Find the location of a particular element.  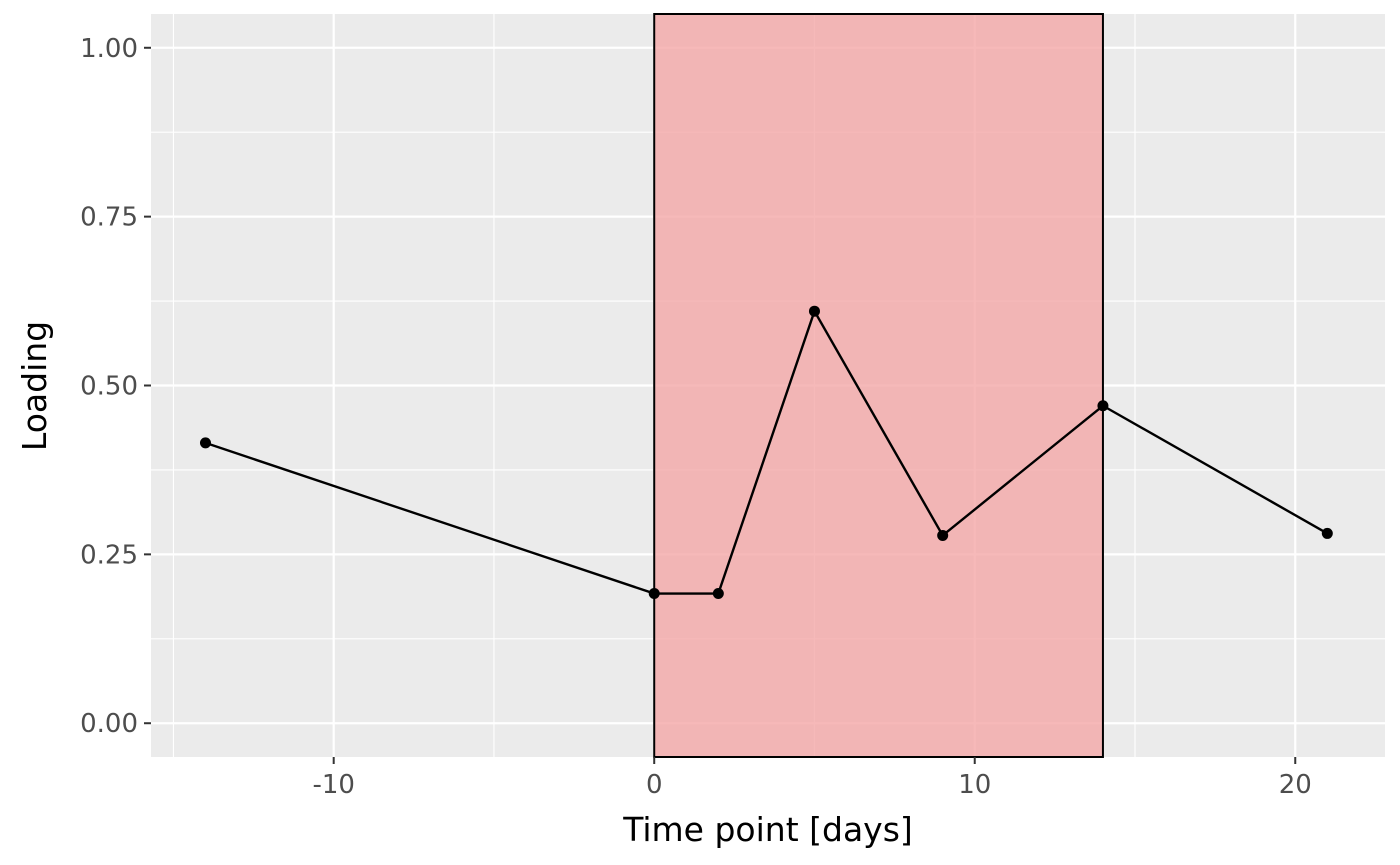

y-tick-label: 0.25 is located at coordinates (109, 555).